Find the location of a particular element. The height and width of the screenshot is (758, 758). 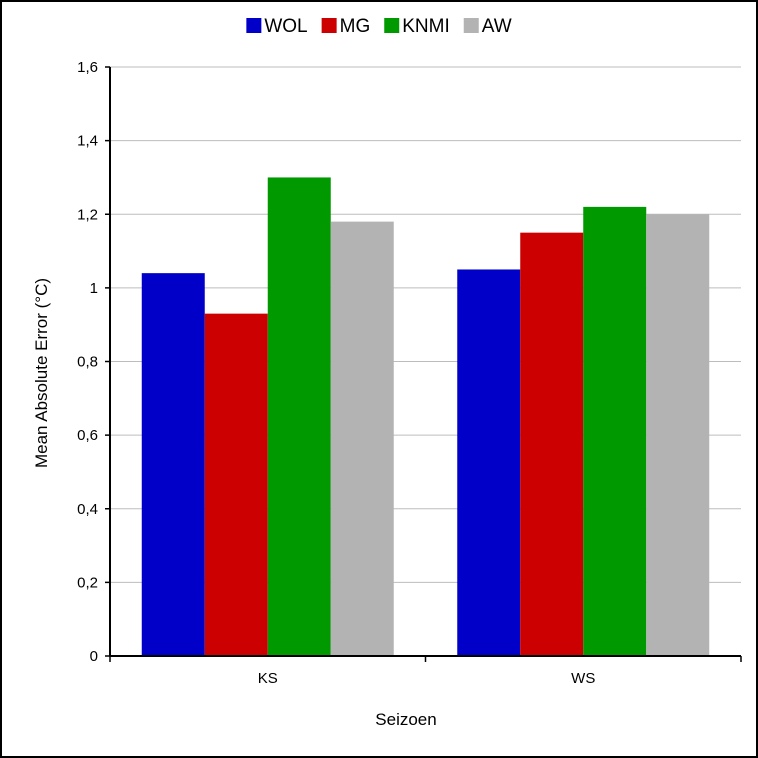

bar-knmi-ws is located at coordinates (615, 431).